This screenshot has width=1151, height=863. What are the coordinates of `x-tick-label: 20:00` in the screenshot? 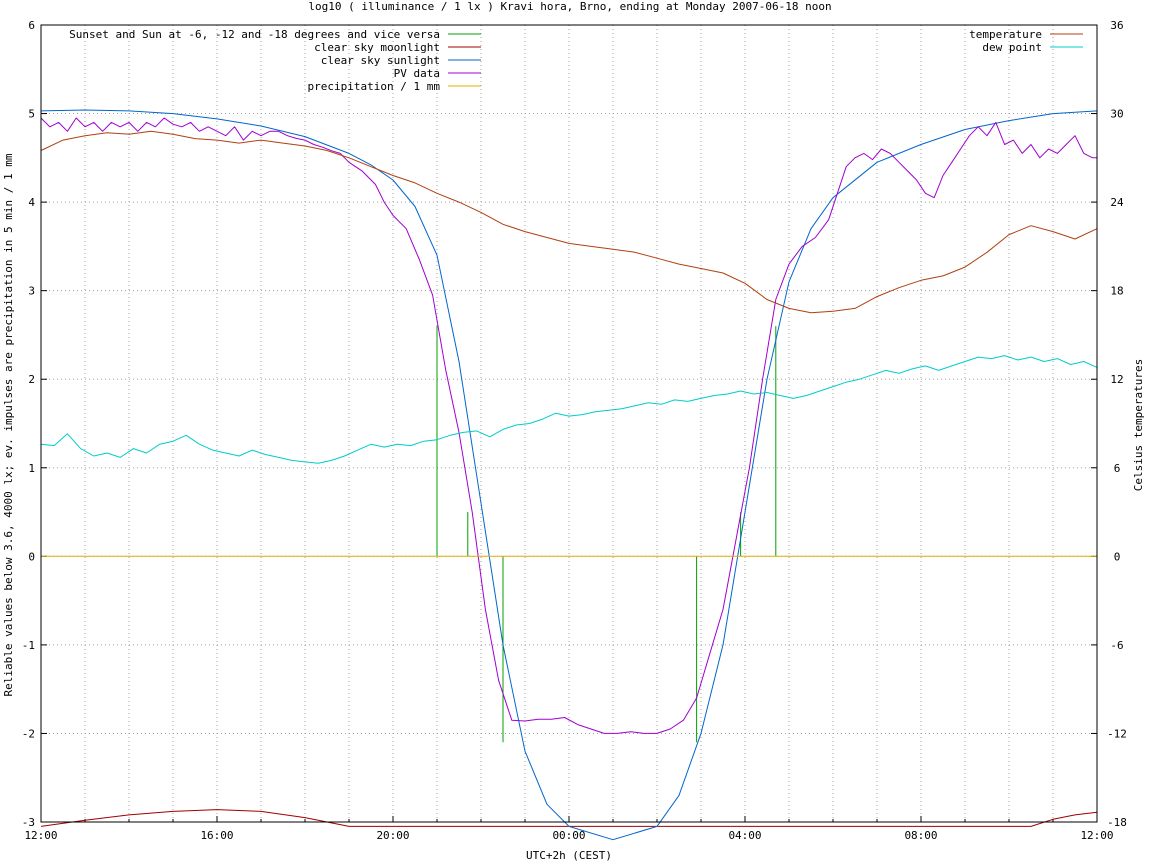 It's located at (392, 835).